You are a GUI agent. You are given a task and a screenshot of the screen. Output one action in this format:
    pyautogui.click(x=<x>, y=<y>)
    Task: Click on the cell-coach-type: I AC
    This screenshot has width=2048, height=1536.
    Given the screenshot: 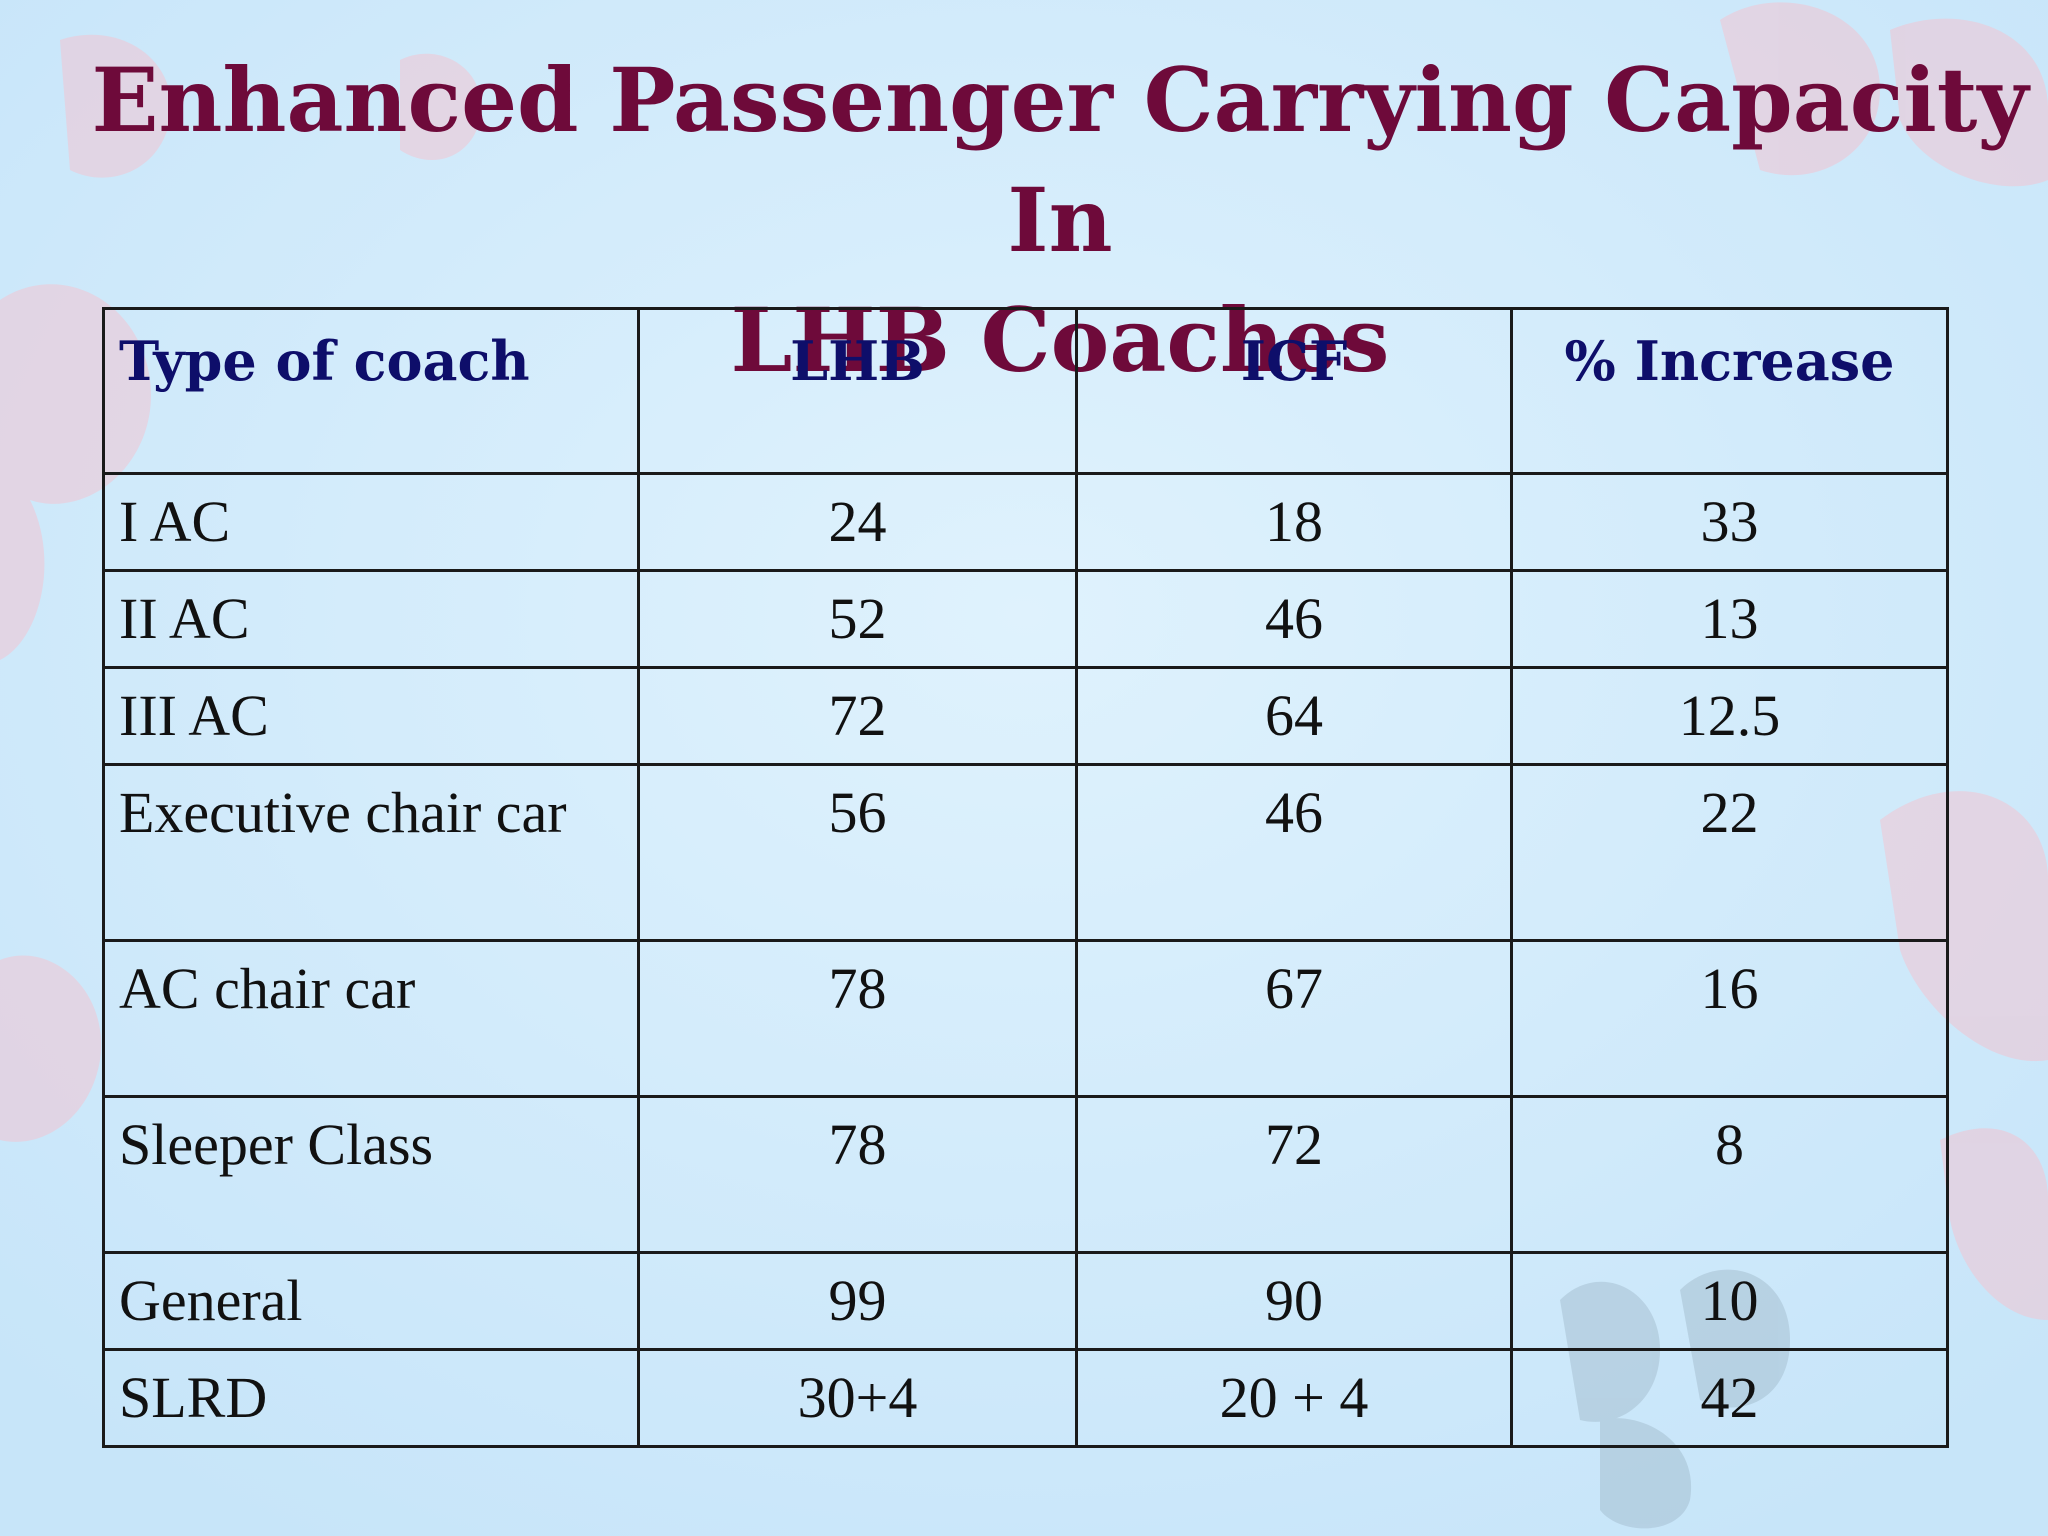 What is the action you would take?
    pyautogui.click(x=371, y=522)
    